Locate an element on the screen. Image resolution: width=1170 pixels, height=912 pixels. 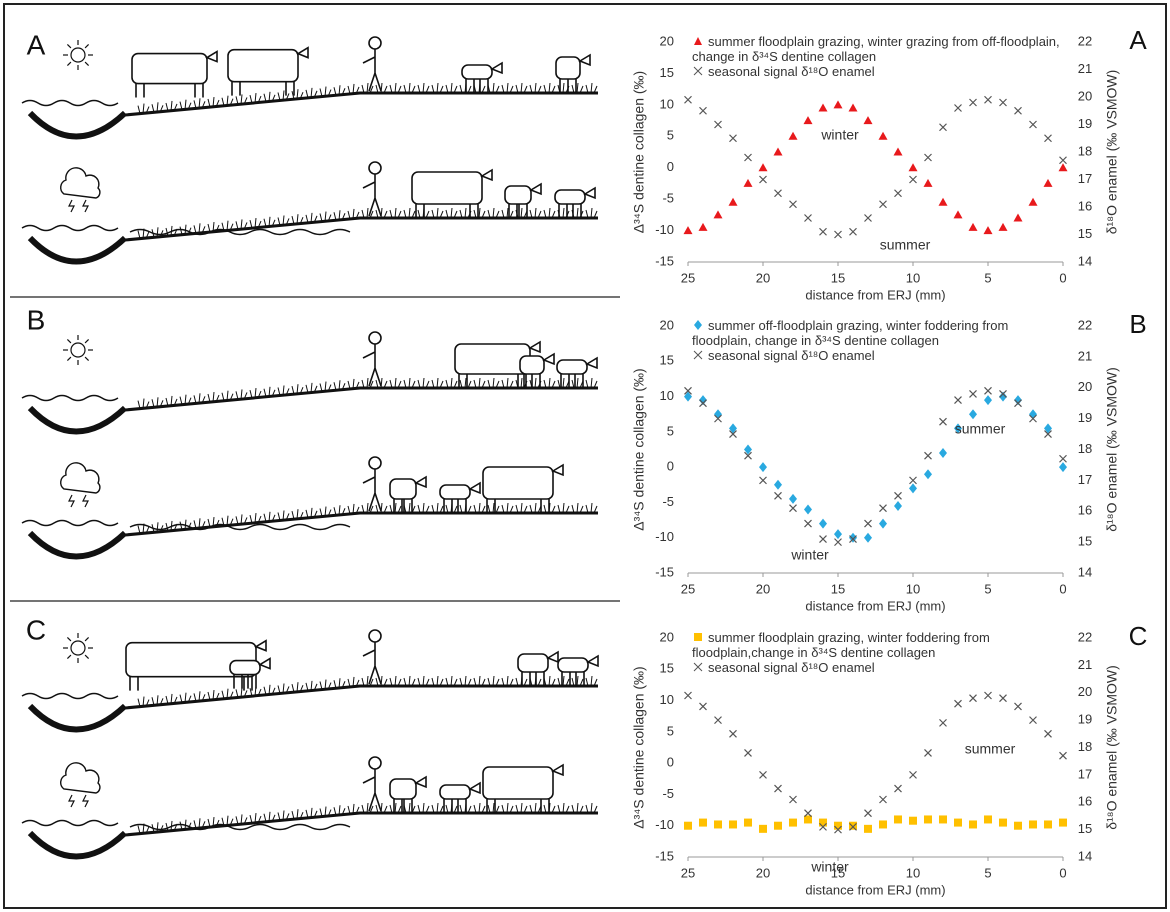
x-axis-label: distance from ERJ (mm) is located at coordinates (875, 294).